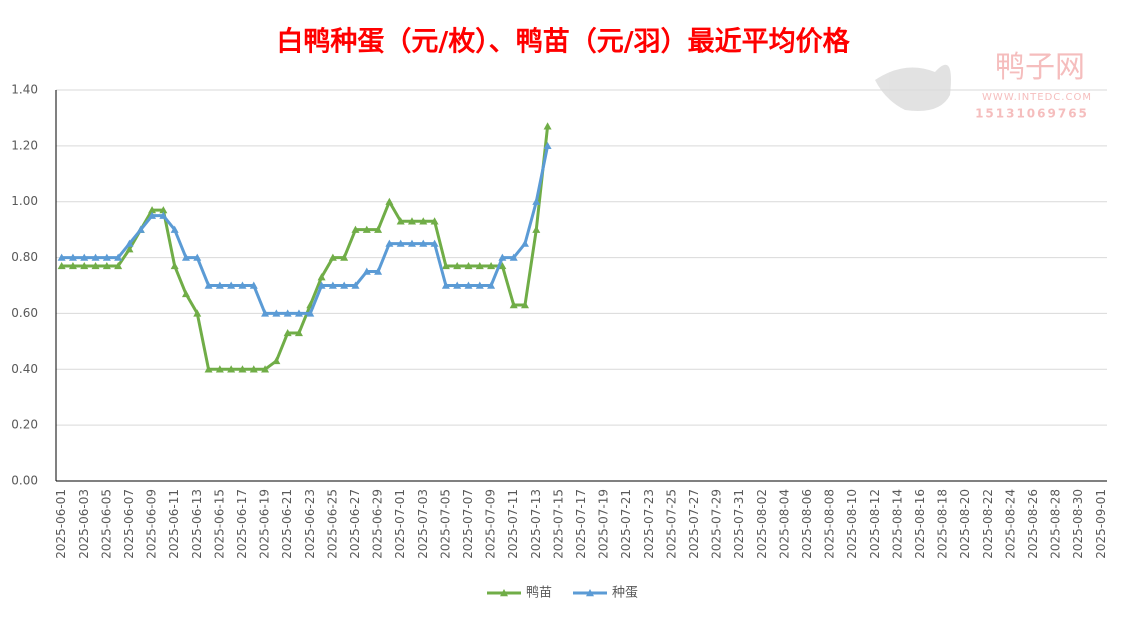 This screenshot has height=618, width=1125. I want to click on x-tick-label: 2025-07-03, so click(423, 524).